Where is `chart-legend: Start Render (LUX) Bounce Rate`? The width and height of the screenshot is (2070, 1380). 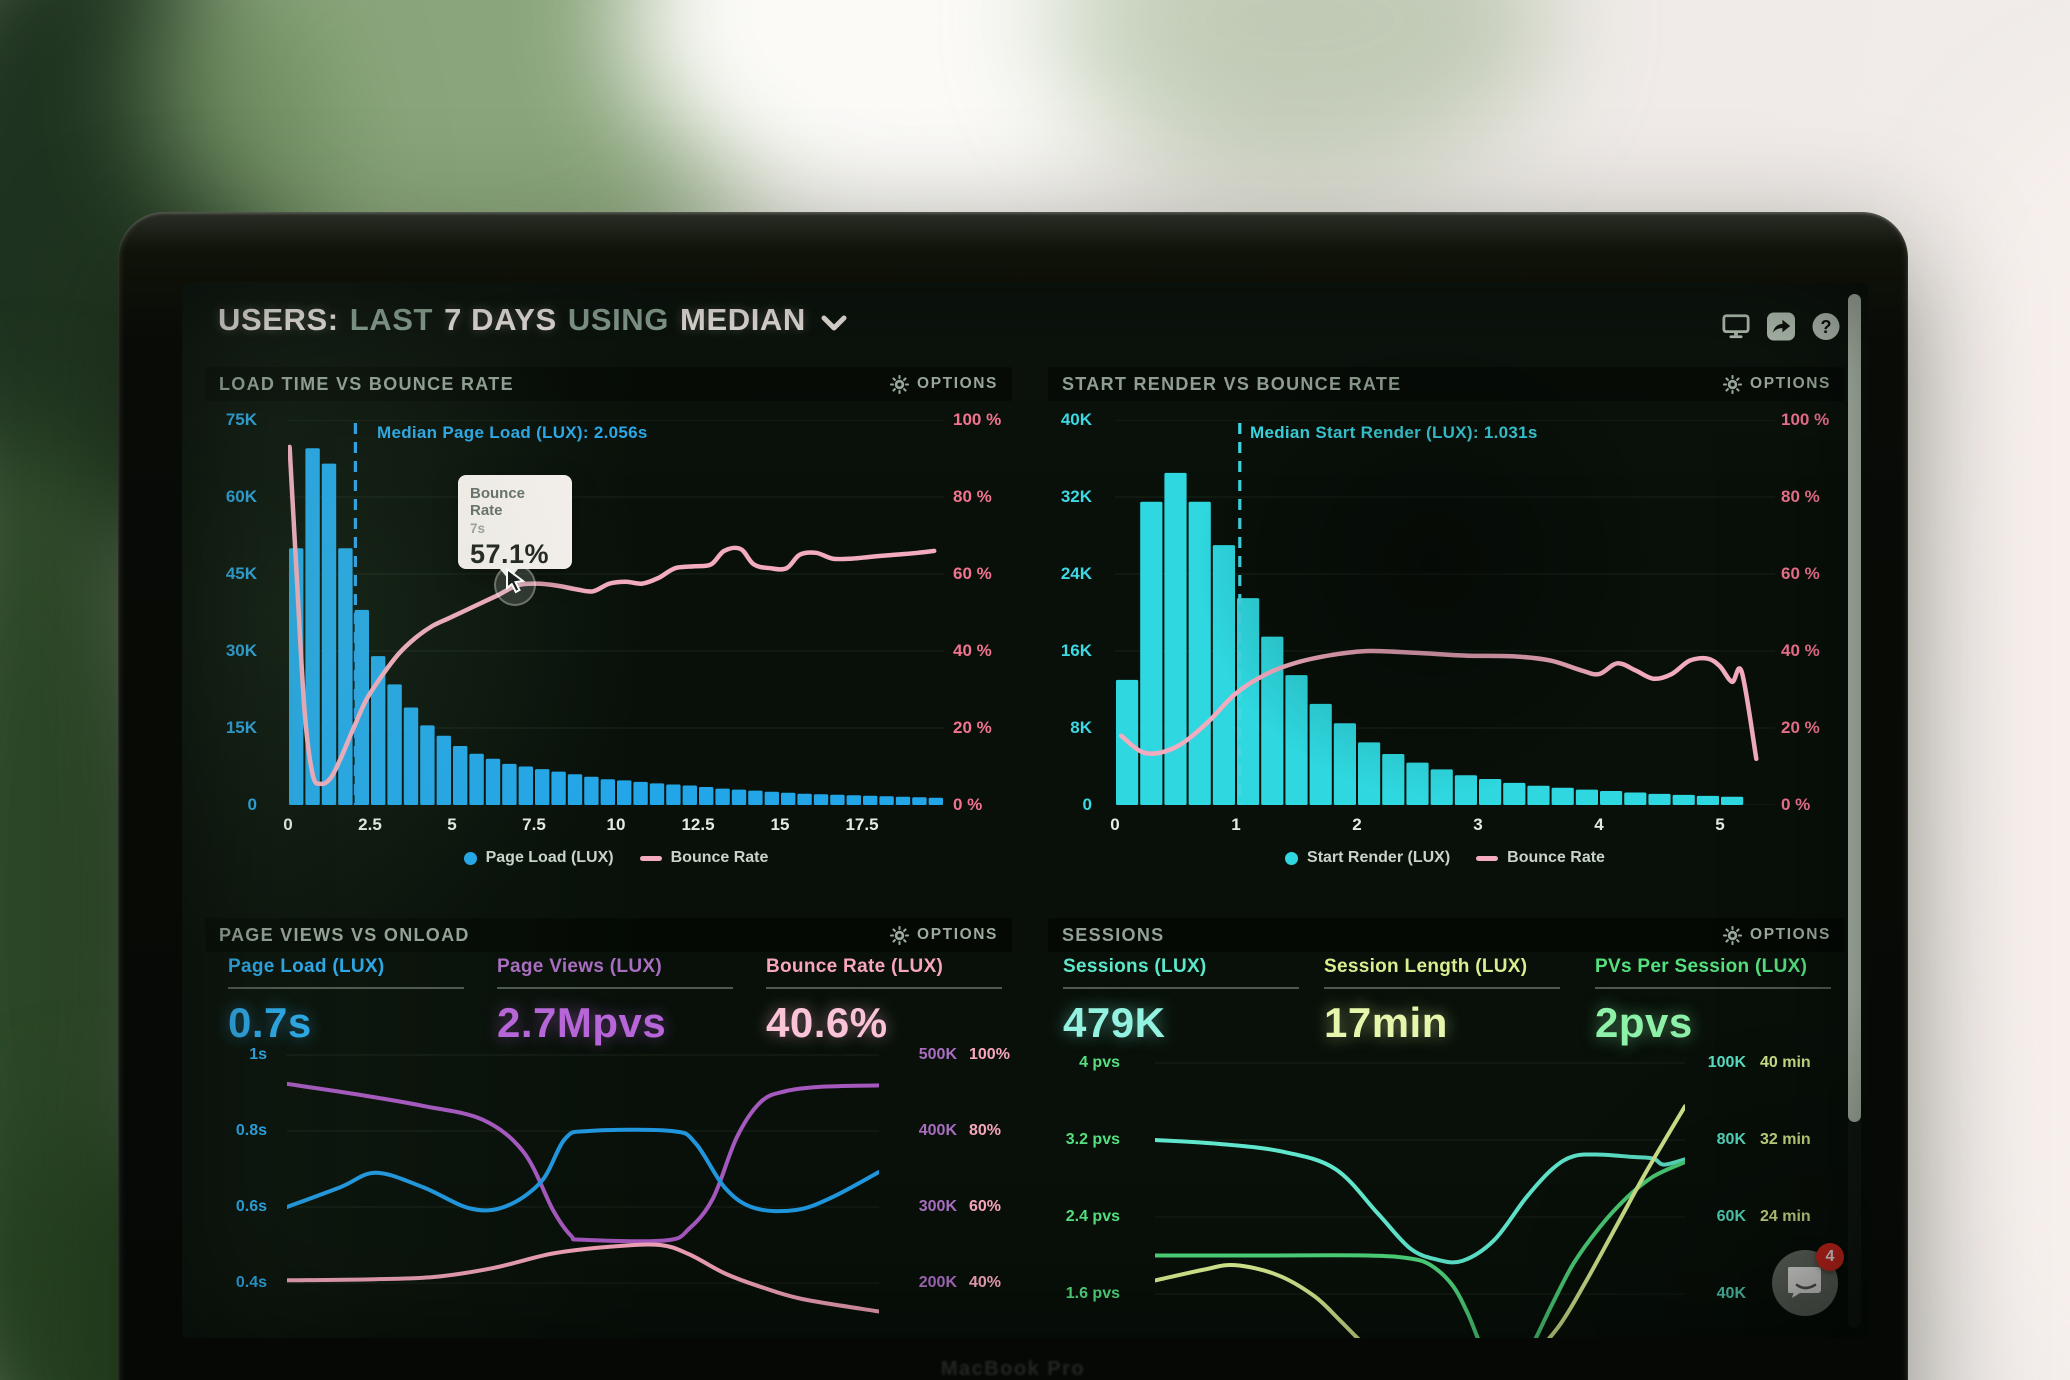
chart-legend: Start Render (LUX) Bounce Rate is located at coordinates (1445, 858).